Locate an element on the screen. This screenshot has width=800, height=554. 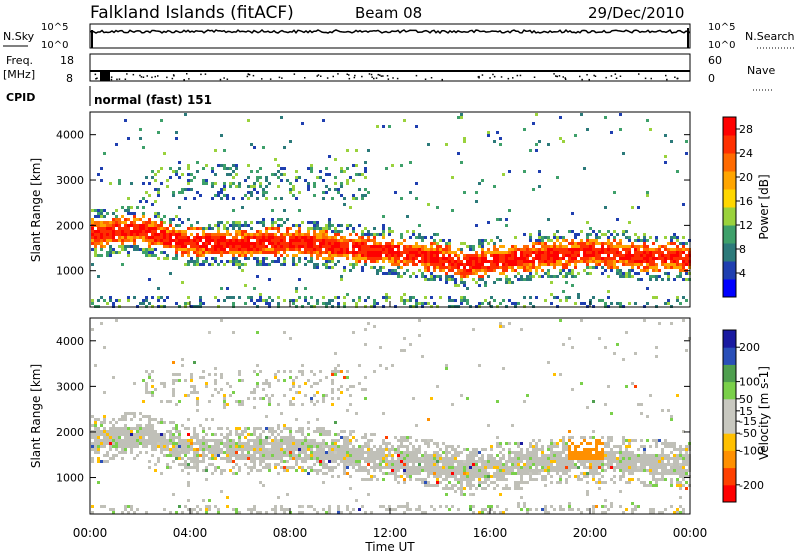
noise-right-tick-bottom: 10^0 is located at coordinates (721, 45).